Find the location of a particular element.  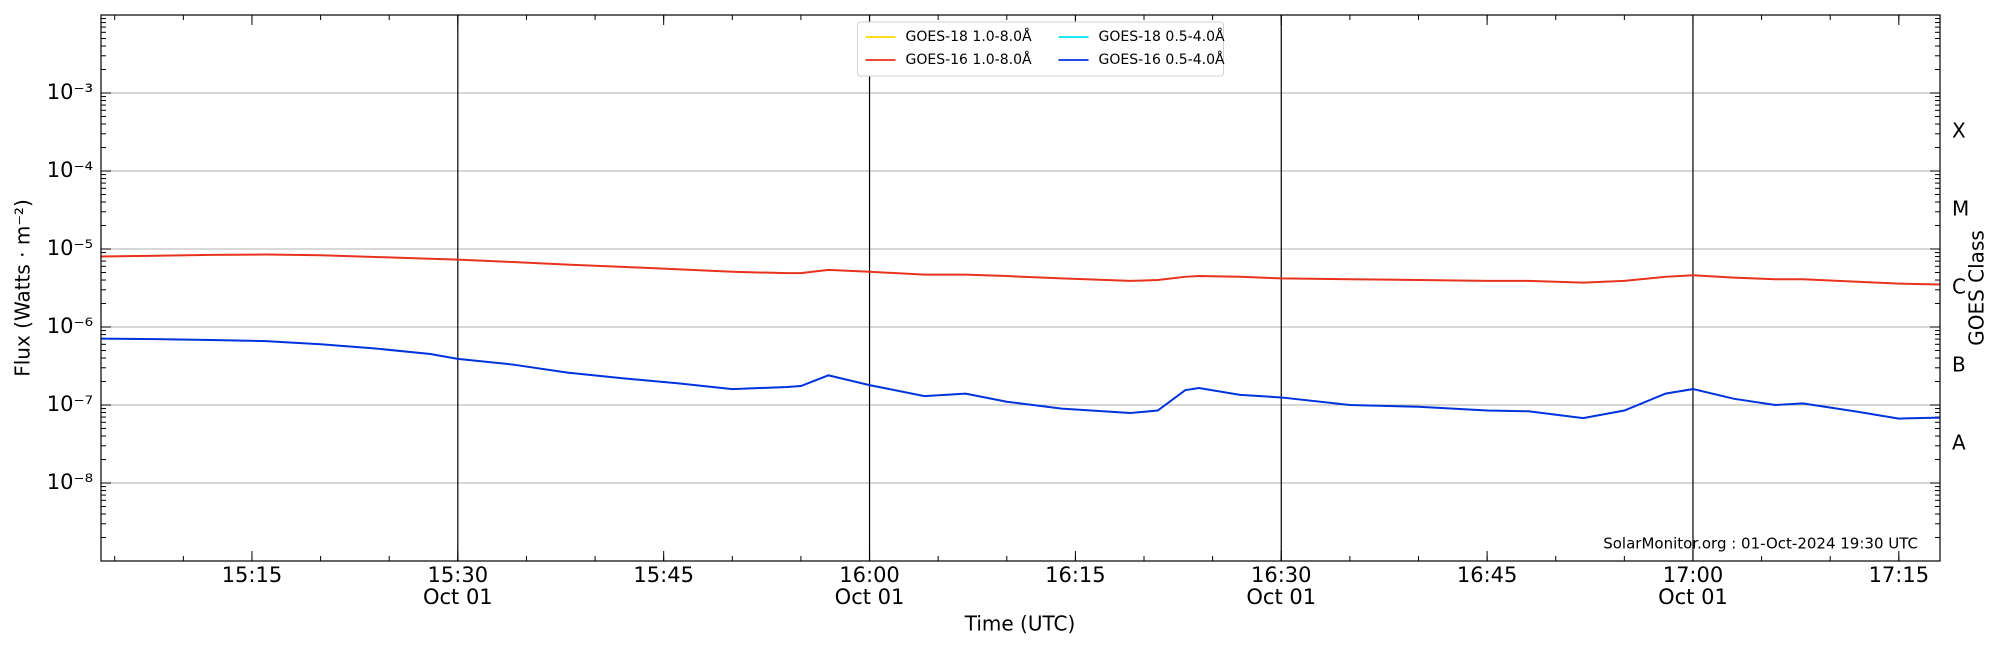

y-tick-label: 10⁻³ is located at coordinates (70, 92).